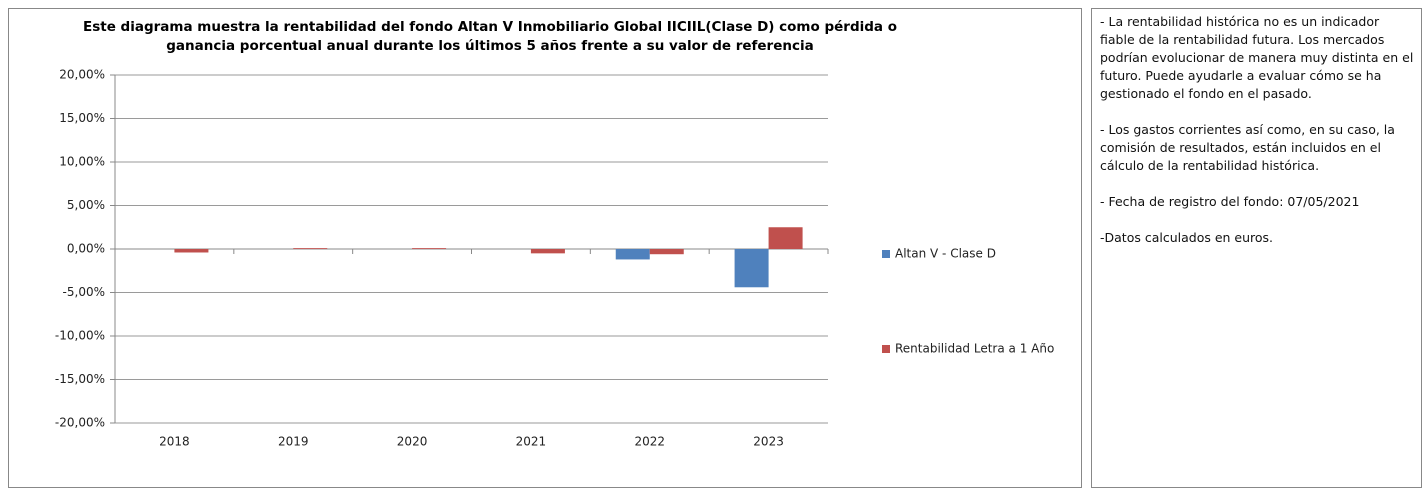  What do you see at coordinates (80, 336) in the screenshot?
I see `y-tick-label: -10,00%` at bounding box center [80, 336].